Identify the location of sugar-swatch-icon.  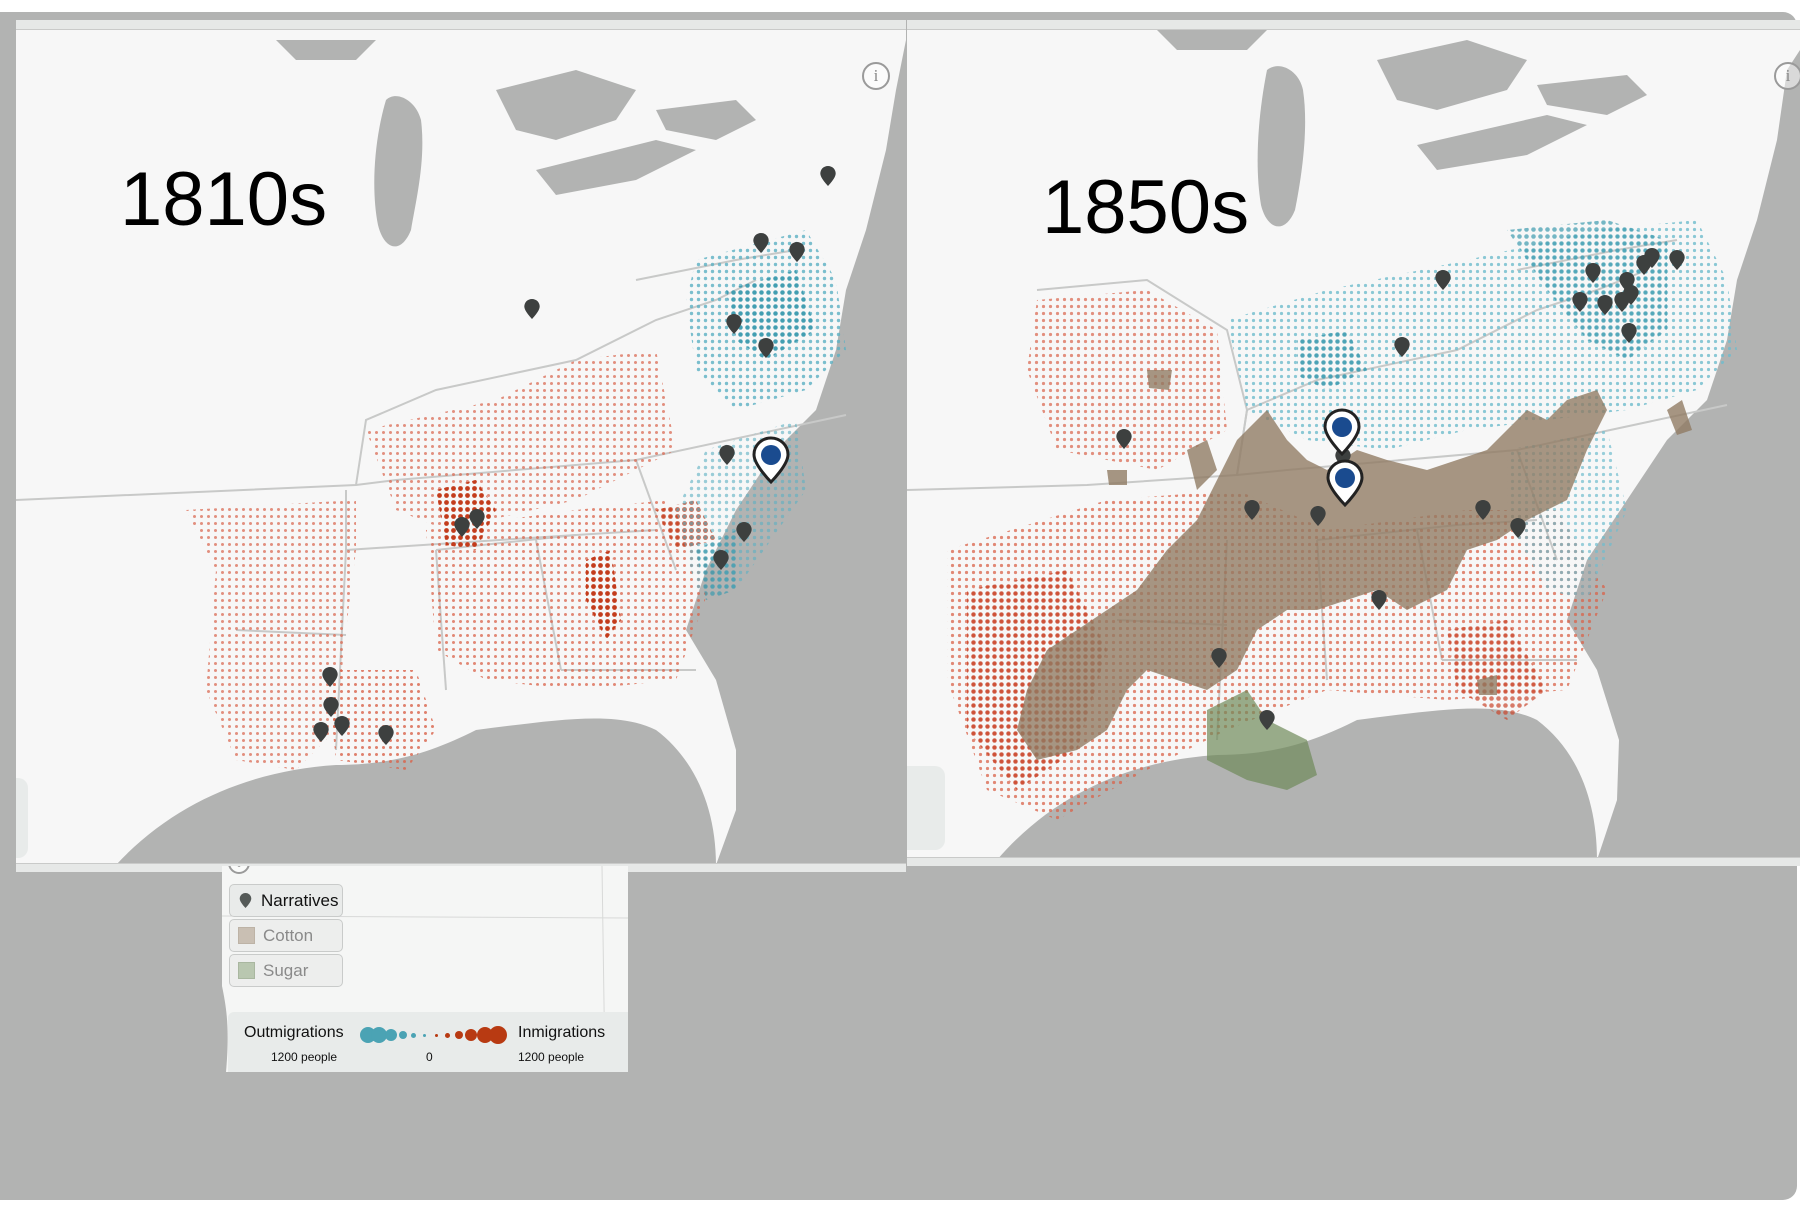
(246, 970).